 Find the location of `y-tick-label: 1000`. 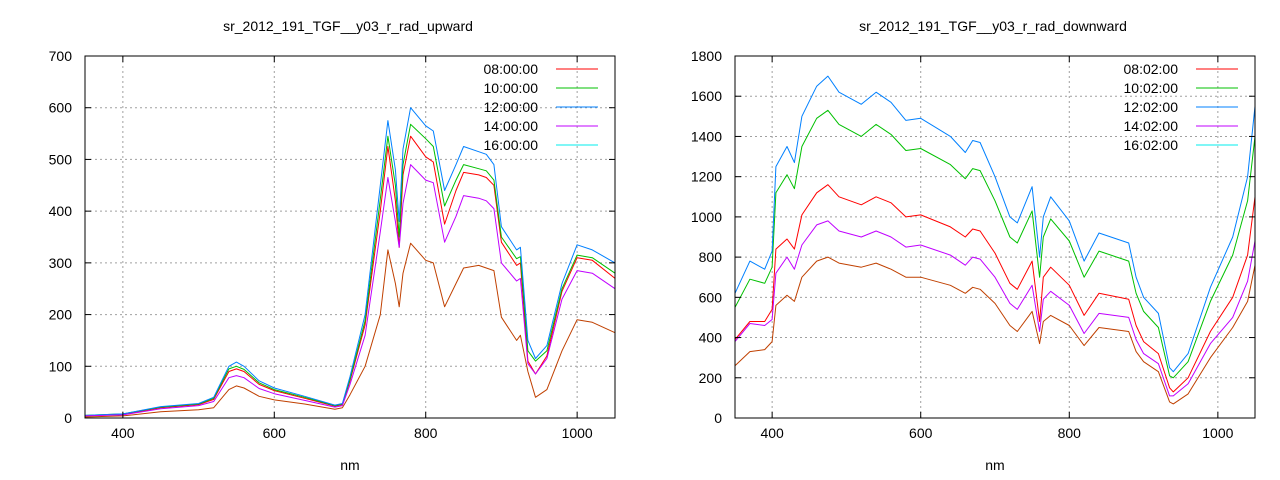

y-tick-label: 1000 is located at coordinates (706, 217).